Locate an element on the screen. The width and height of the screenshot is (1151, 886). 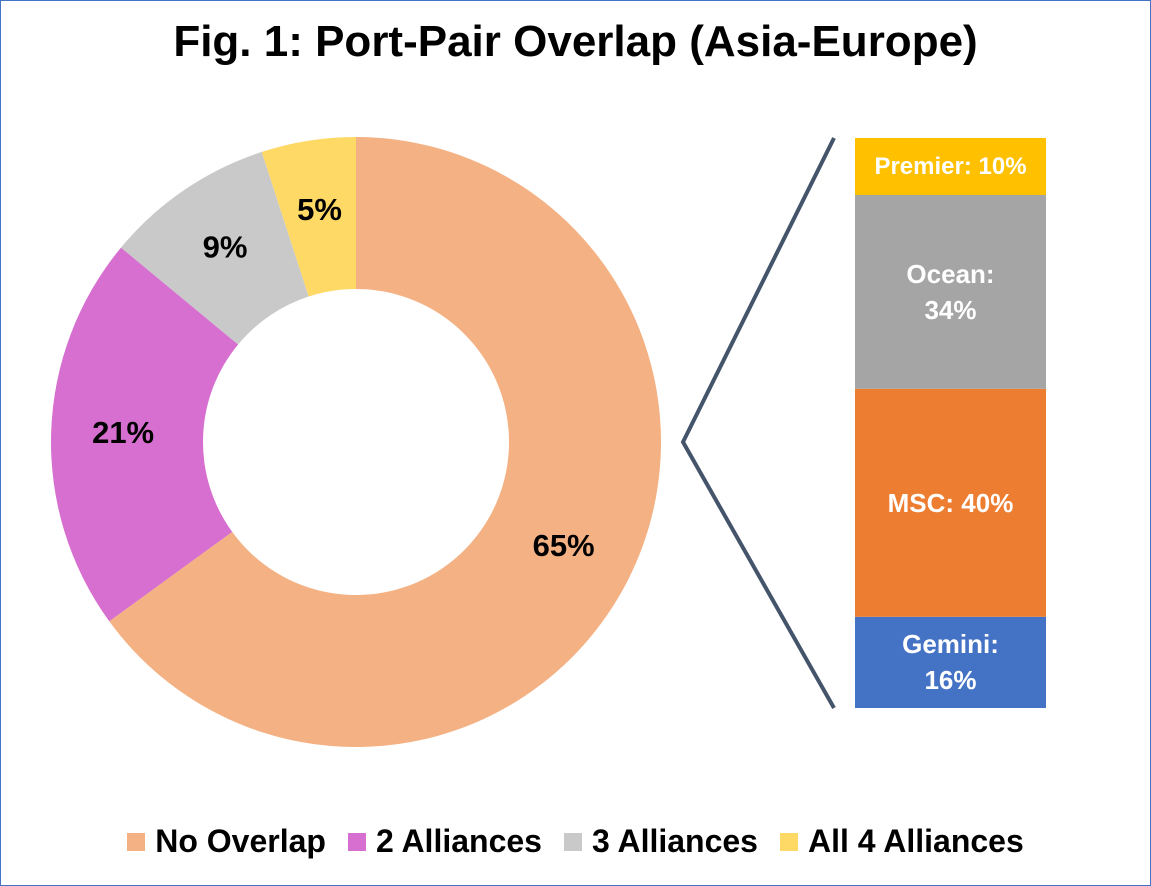
legend-label: 2 Alliances is located at coordinates (458, 841).